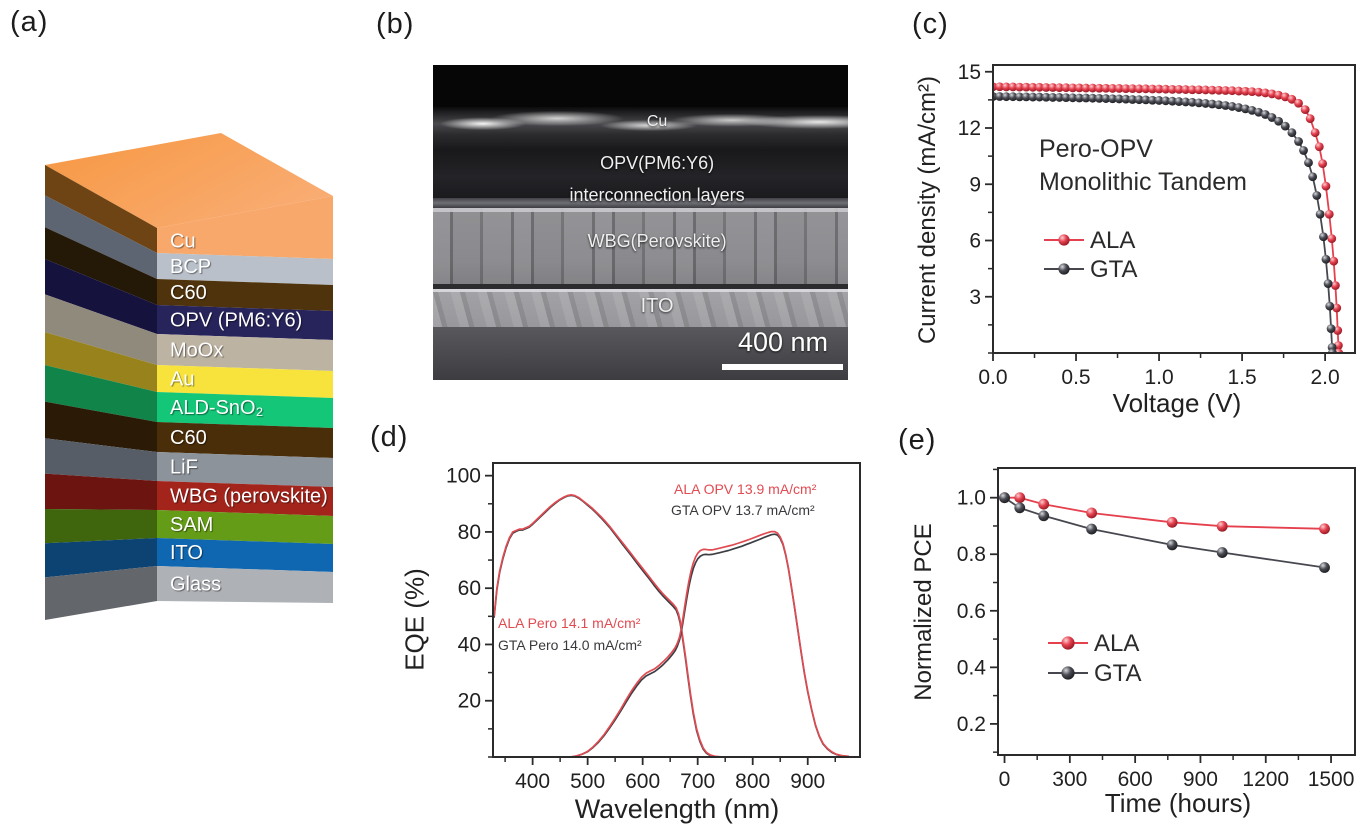 This screenshot has height=836, width=1367. Describe the element at coordinates (182, 380) in the screenshot. I see `stack-layer-label: Au` at that location.